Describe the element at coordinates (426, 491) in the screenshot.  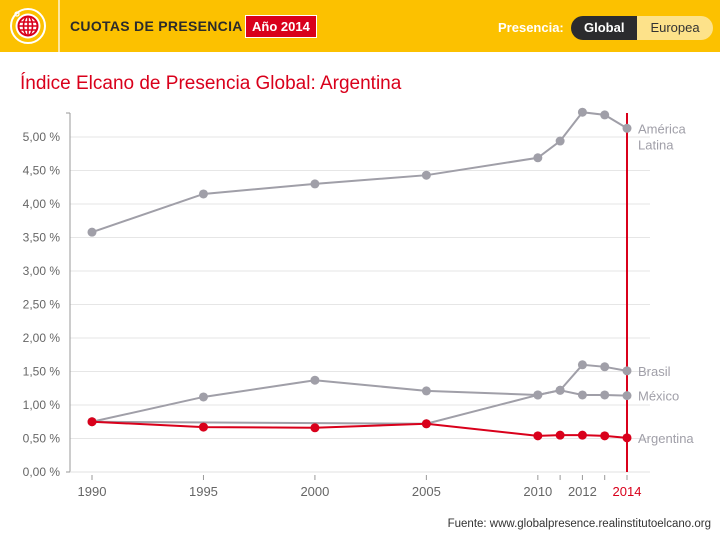
I see `x-tick-label: 2005` at that location.